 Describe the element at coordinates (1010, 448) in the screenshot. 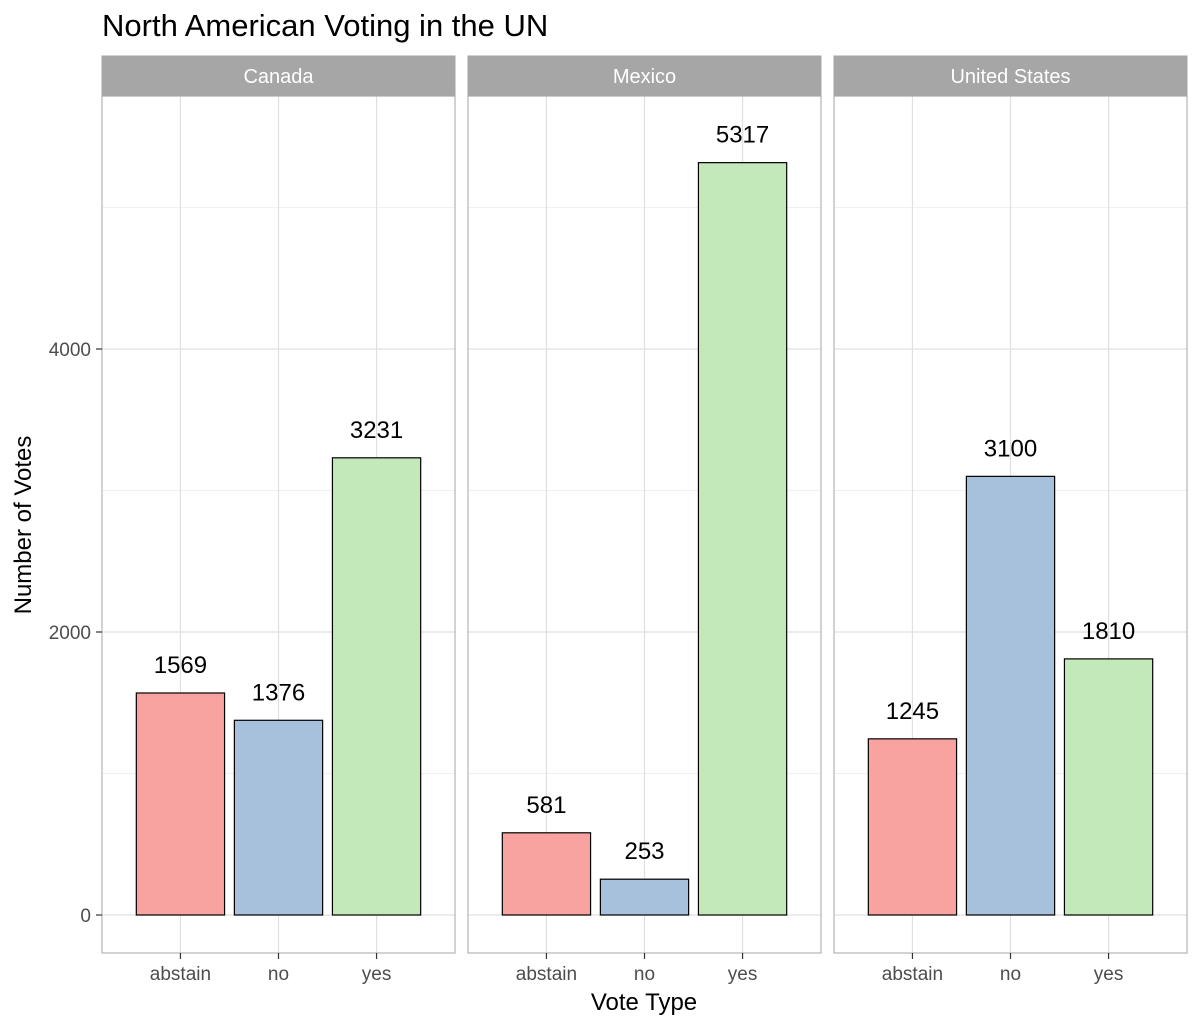

I see `bar-value-label: 3100` at that location.